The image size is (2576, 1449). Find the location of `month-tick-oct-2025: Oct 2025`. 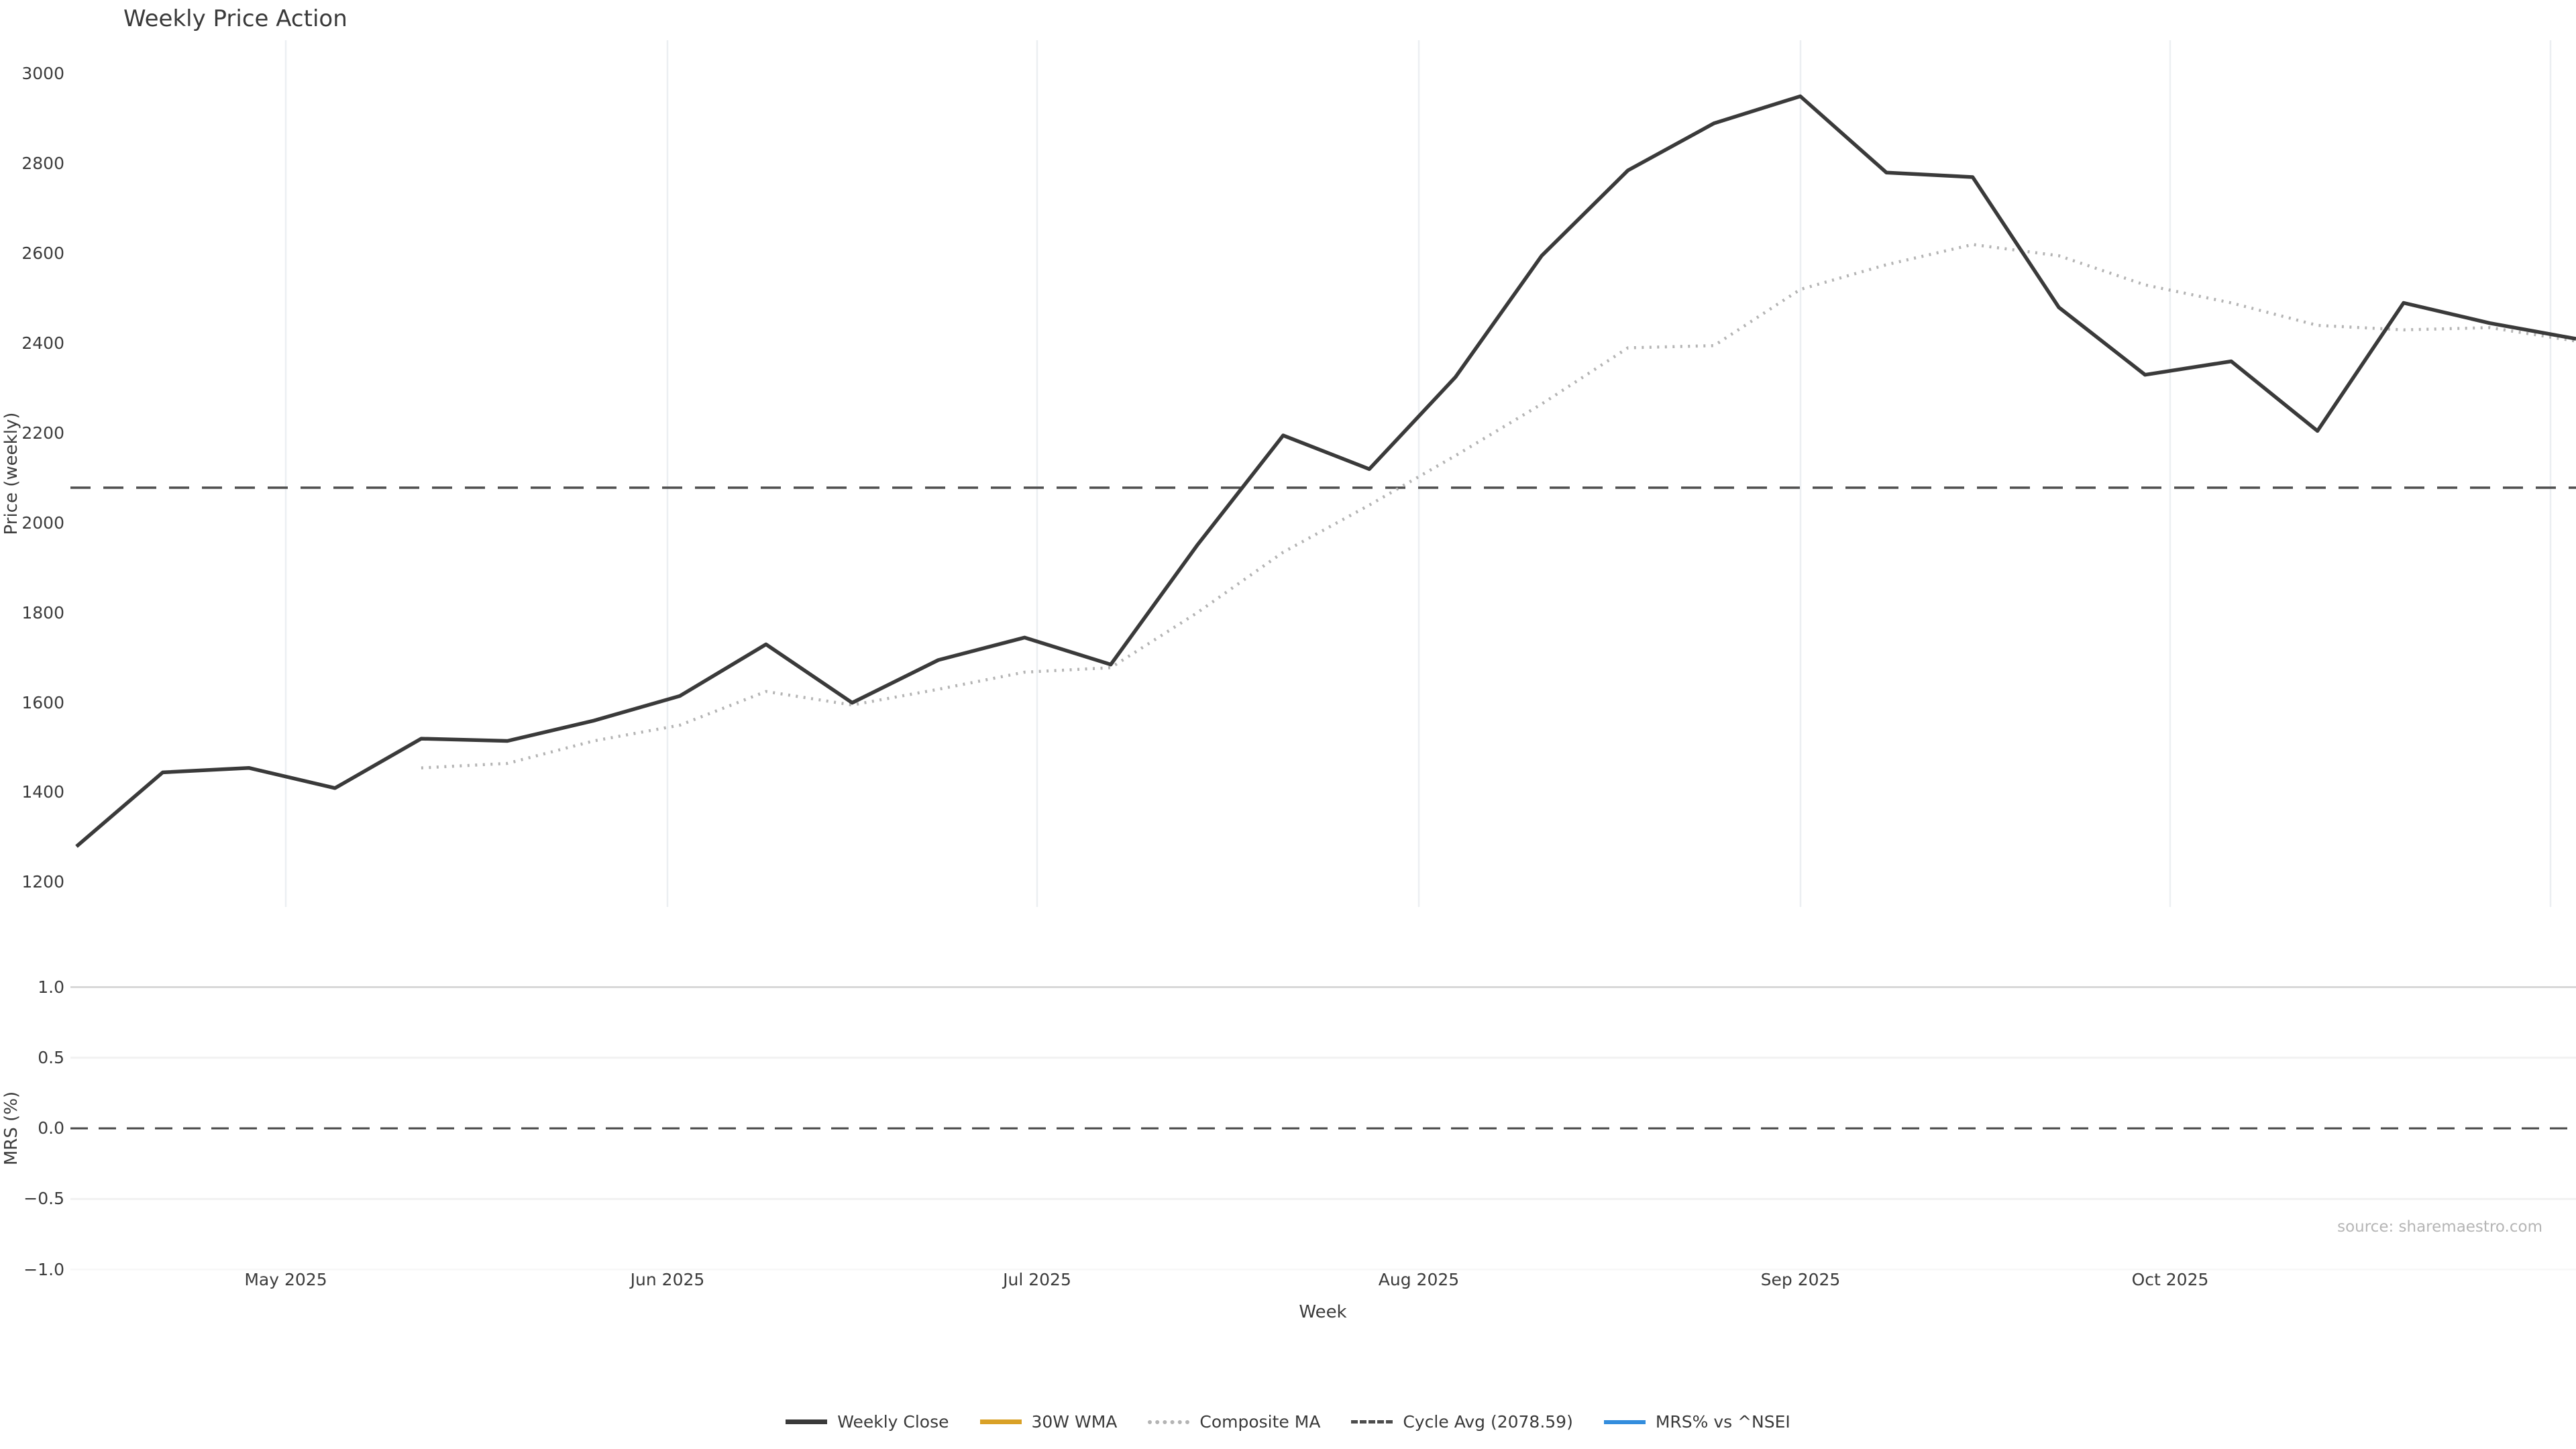

month-tick-oct-2025: Oct 2025 is located at coordinates (2170, 1279).